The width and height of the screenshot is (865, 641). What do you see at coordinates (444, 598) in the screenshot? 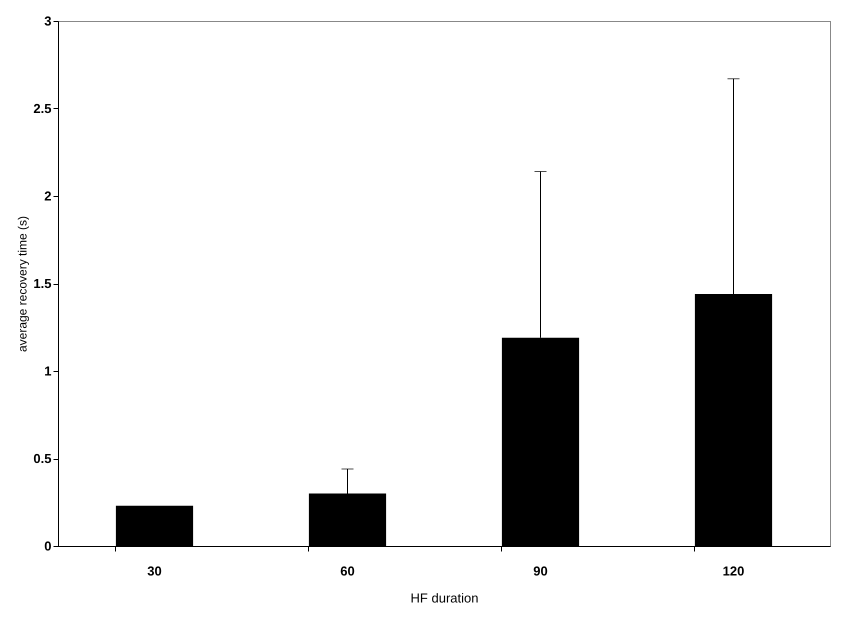
I see `x-axis-title: HF duration` at bounding box center [444, 598].